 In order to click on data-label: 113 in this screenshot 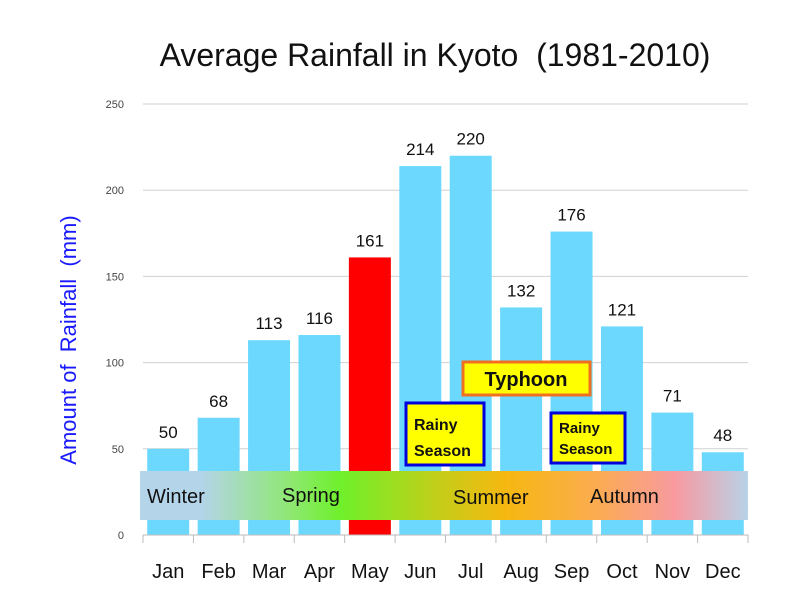, I will do `click(268, 323)`.